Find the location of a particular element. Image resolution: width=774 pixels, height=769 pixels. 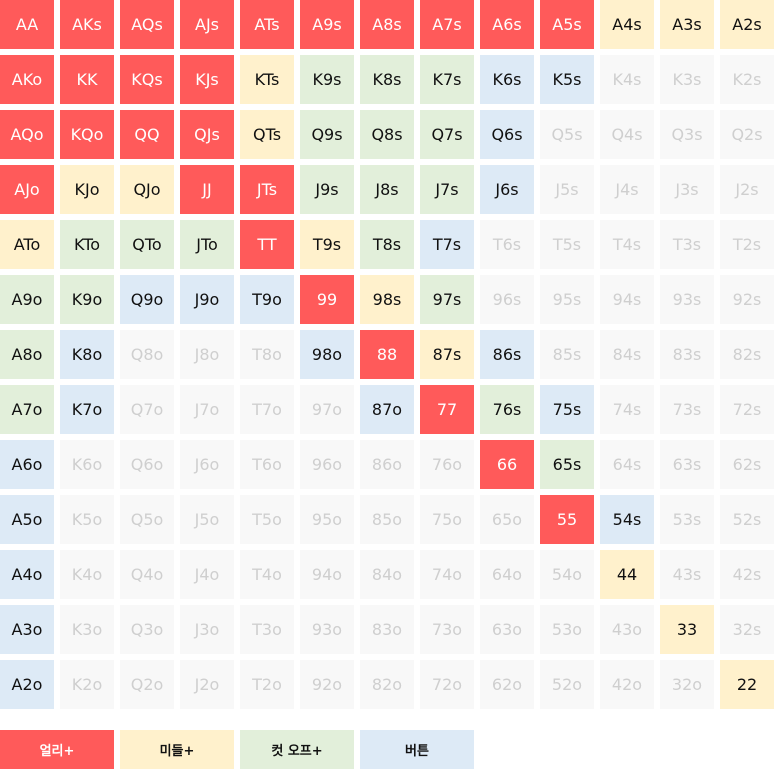

hand-cell: 76s is located at coordinates (507, 409).